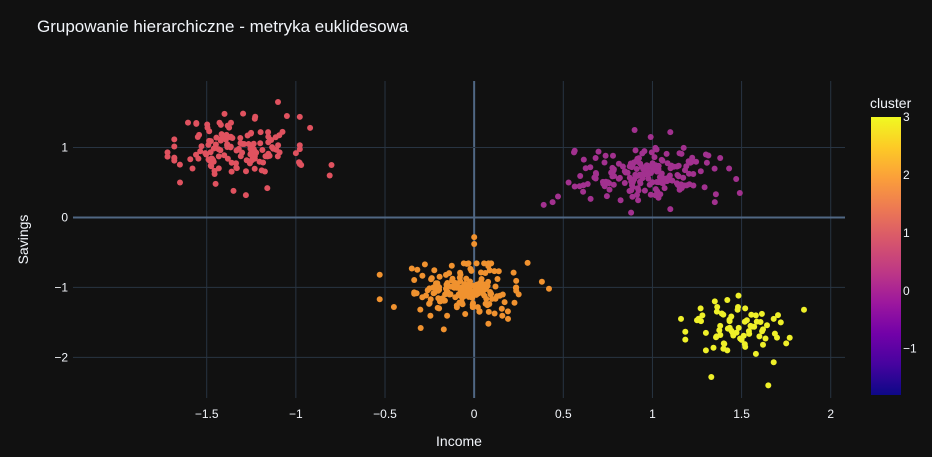 The image size is (932, 457). Describe the element at coordinates (207, 414) in the screenshot. I see `x-tick-label: −1.5` at that location.